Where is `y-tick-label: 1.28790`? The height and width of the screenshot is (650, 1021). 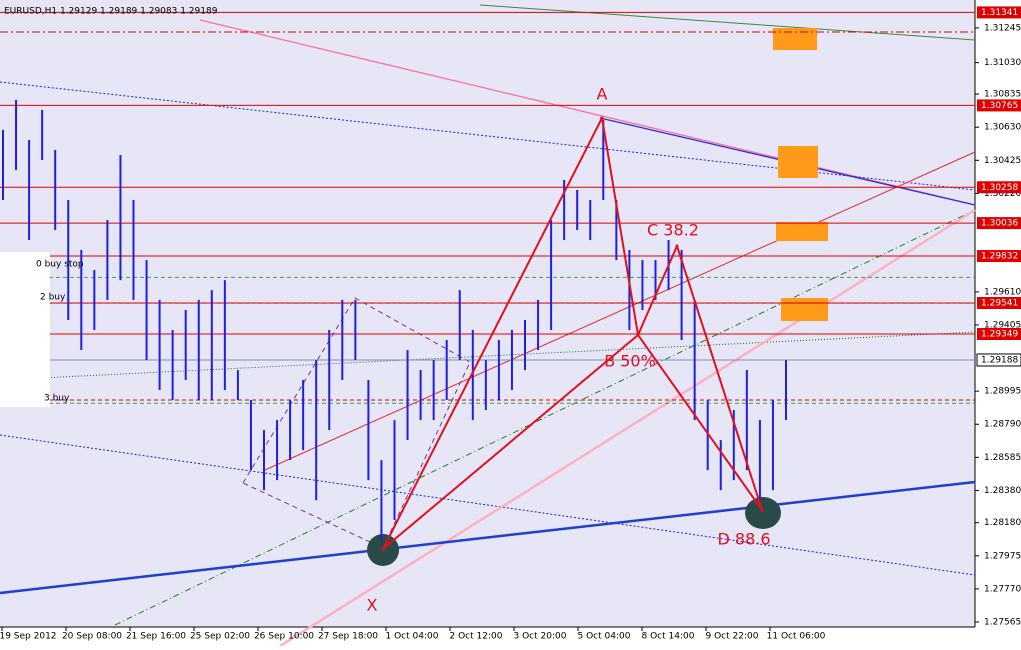
y-tick-label: 1.28790 is located at coordinates (1002, 425).